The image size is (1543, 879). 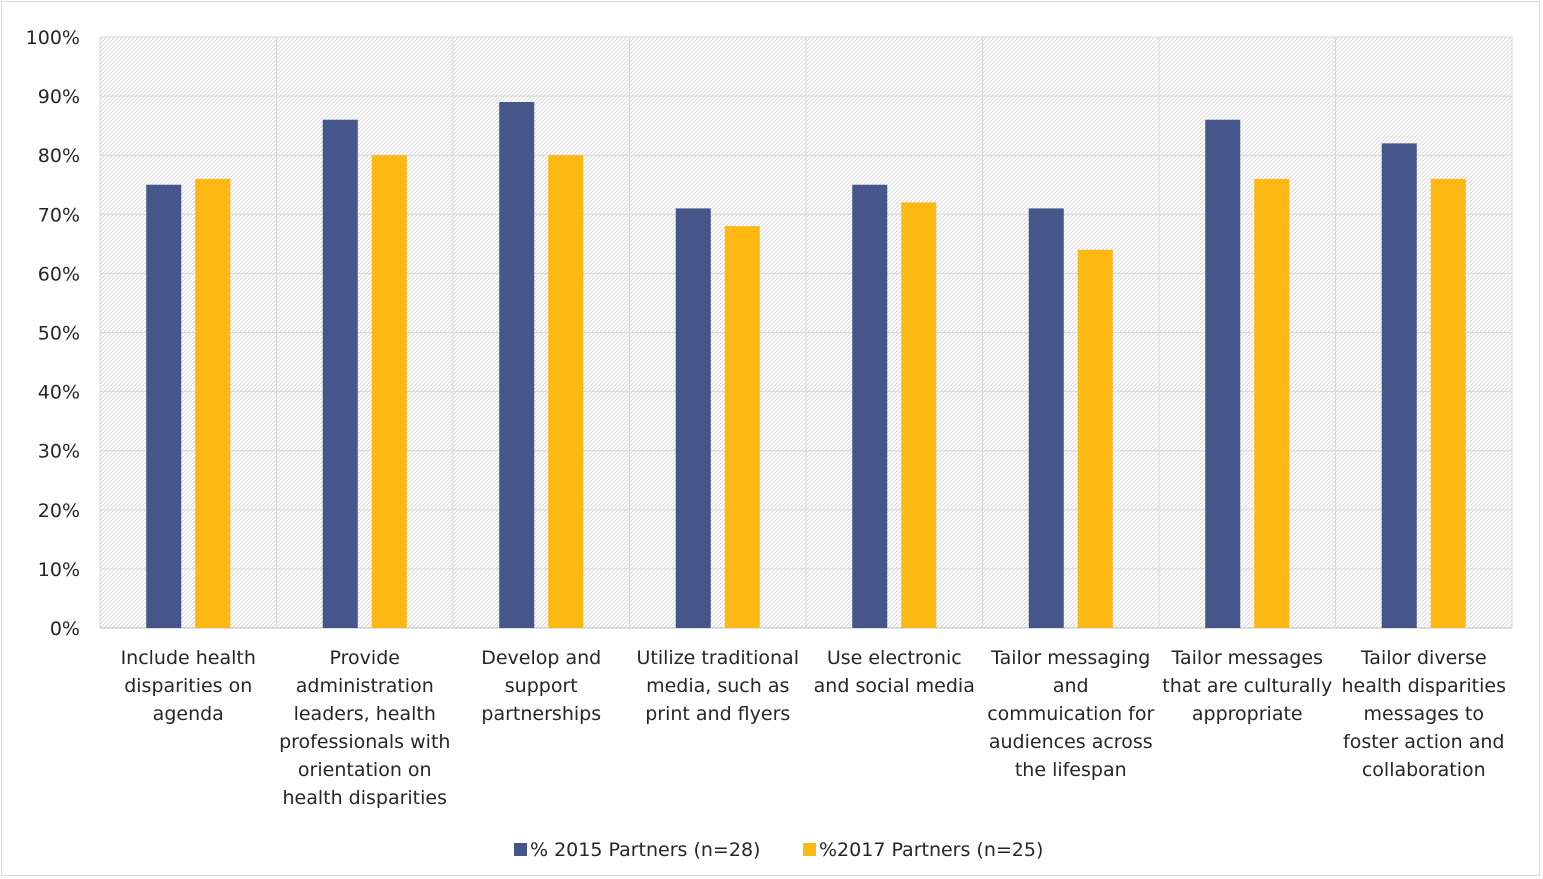 What do you see at coordinates (59, 334) in the screenshot?
I see `y-tick-label: 50%` at bounding box center [59, 334].